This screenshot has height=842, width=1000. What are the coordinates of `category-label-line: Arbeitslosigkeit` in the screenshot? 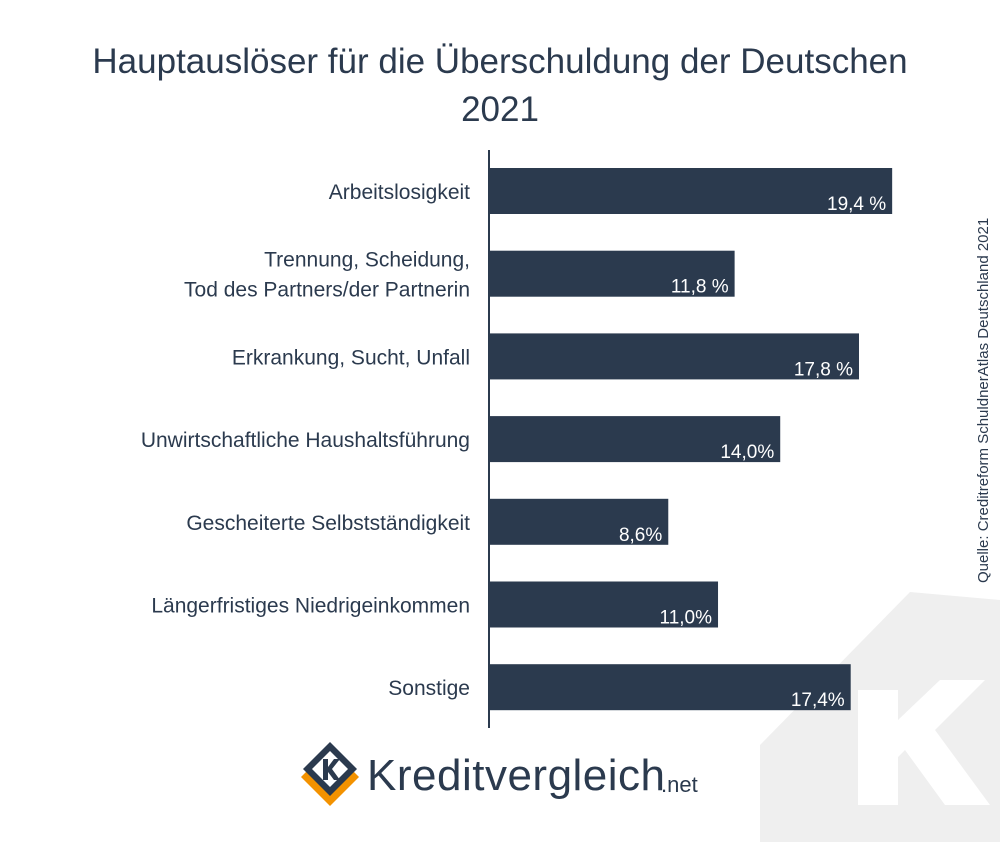 It's located at (399, 192).